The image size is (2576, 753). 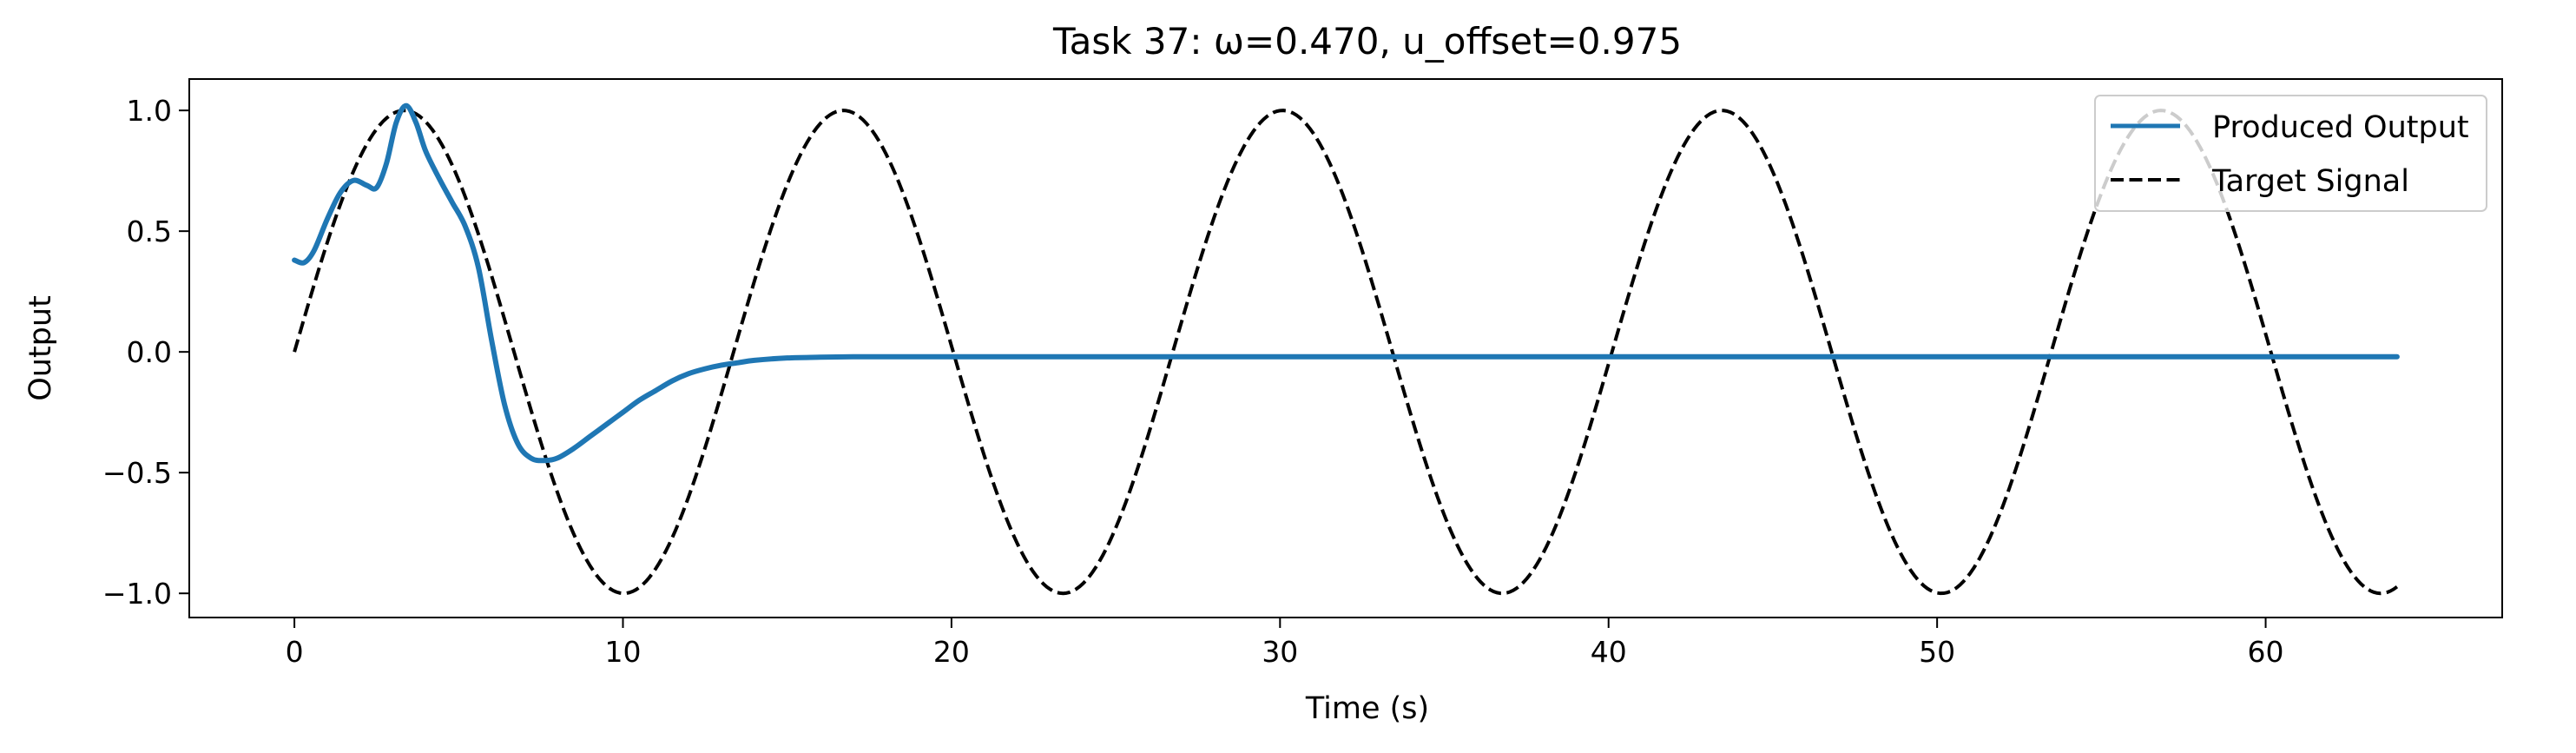 I want to click on x-axis-ticks: 0 10 20 30 40 50 60, so click(x=1285, y=643).